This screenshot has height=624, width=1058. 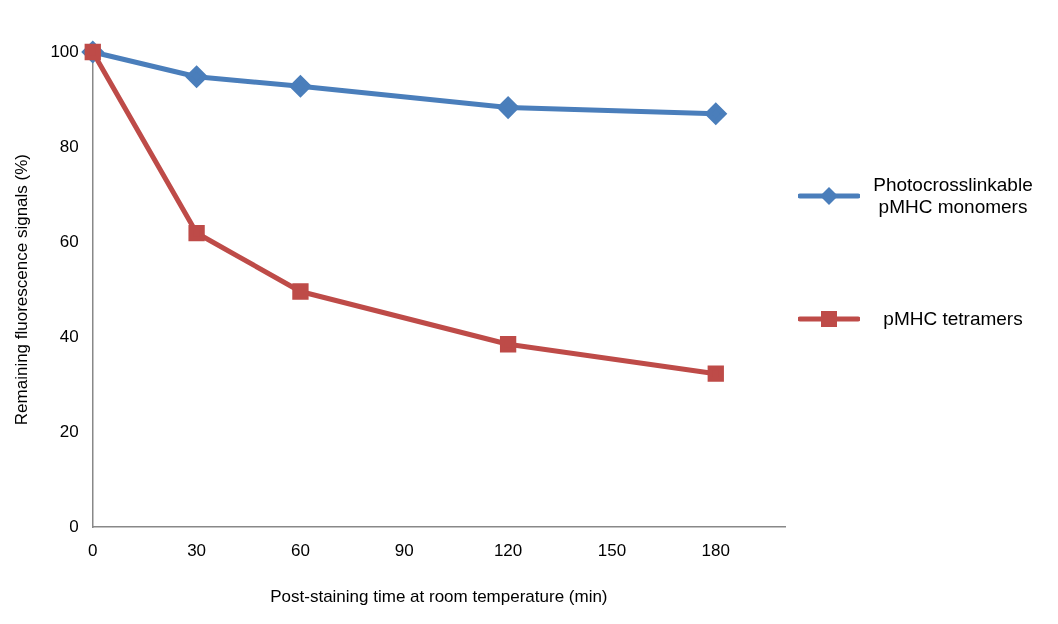 I want to click on x-tick-label: 90, so click(x=404, y=551).